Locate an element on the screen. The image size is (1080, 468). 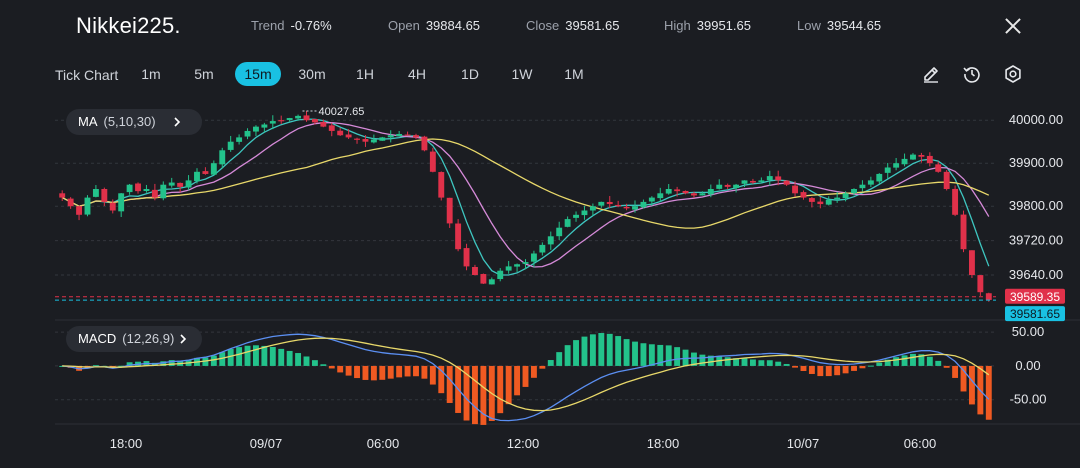
chevron-right-icon is located at coordinates (177, 122).